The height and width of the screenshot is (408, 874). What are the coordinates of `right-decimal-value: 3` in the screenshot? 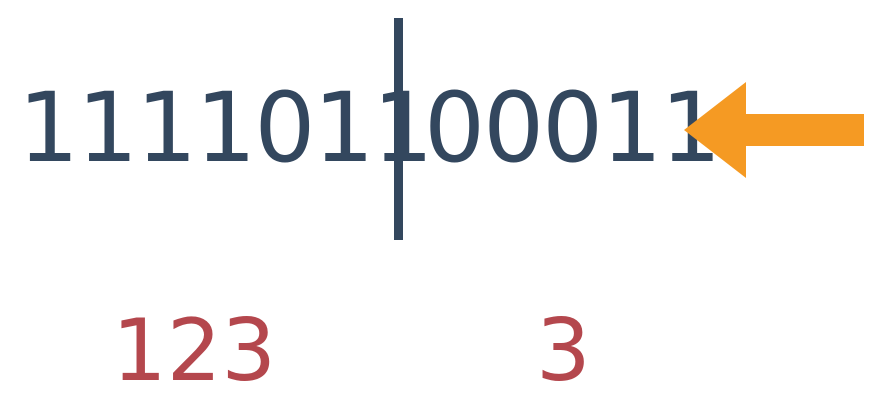 It's located at (563, 351).